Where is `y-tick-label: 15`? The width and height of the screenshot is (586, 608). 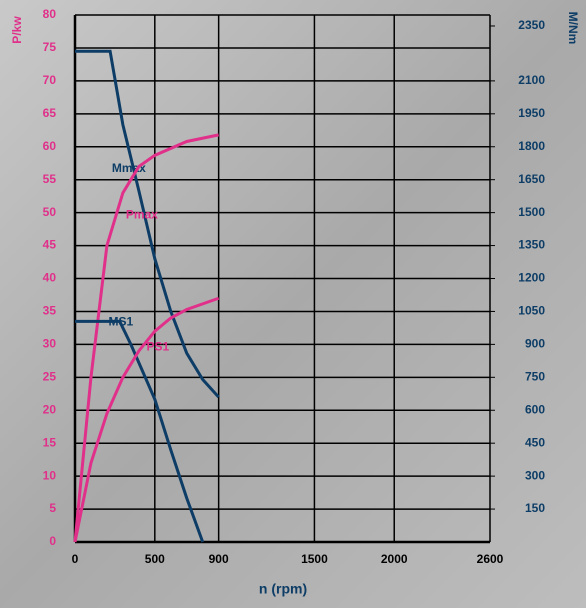
y-tick-label: 15 is located at coordinates (50, 442).